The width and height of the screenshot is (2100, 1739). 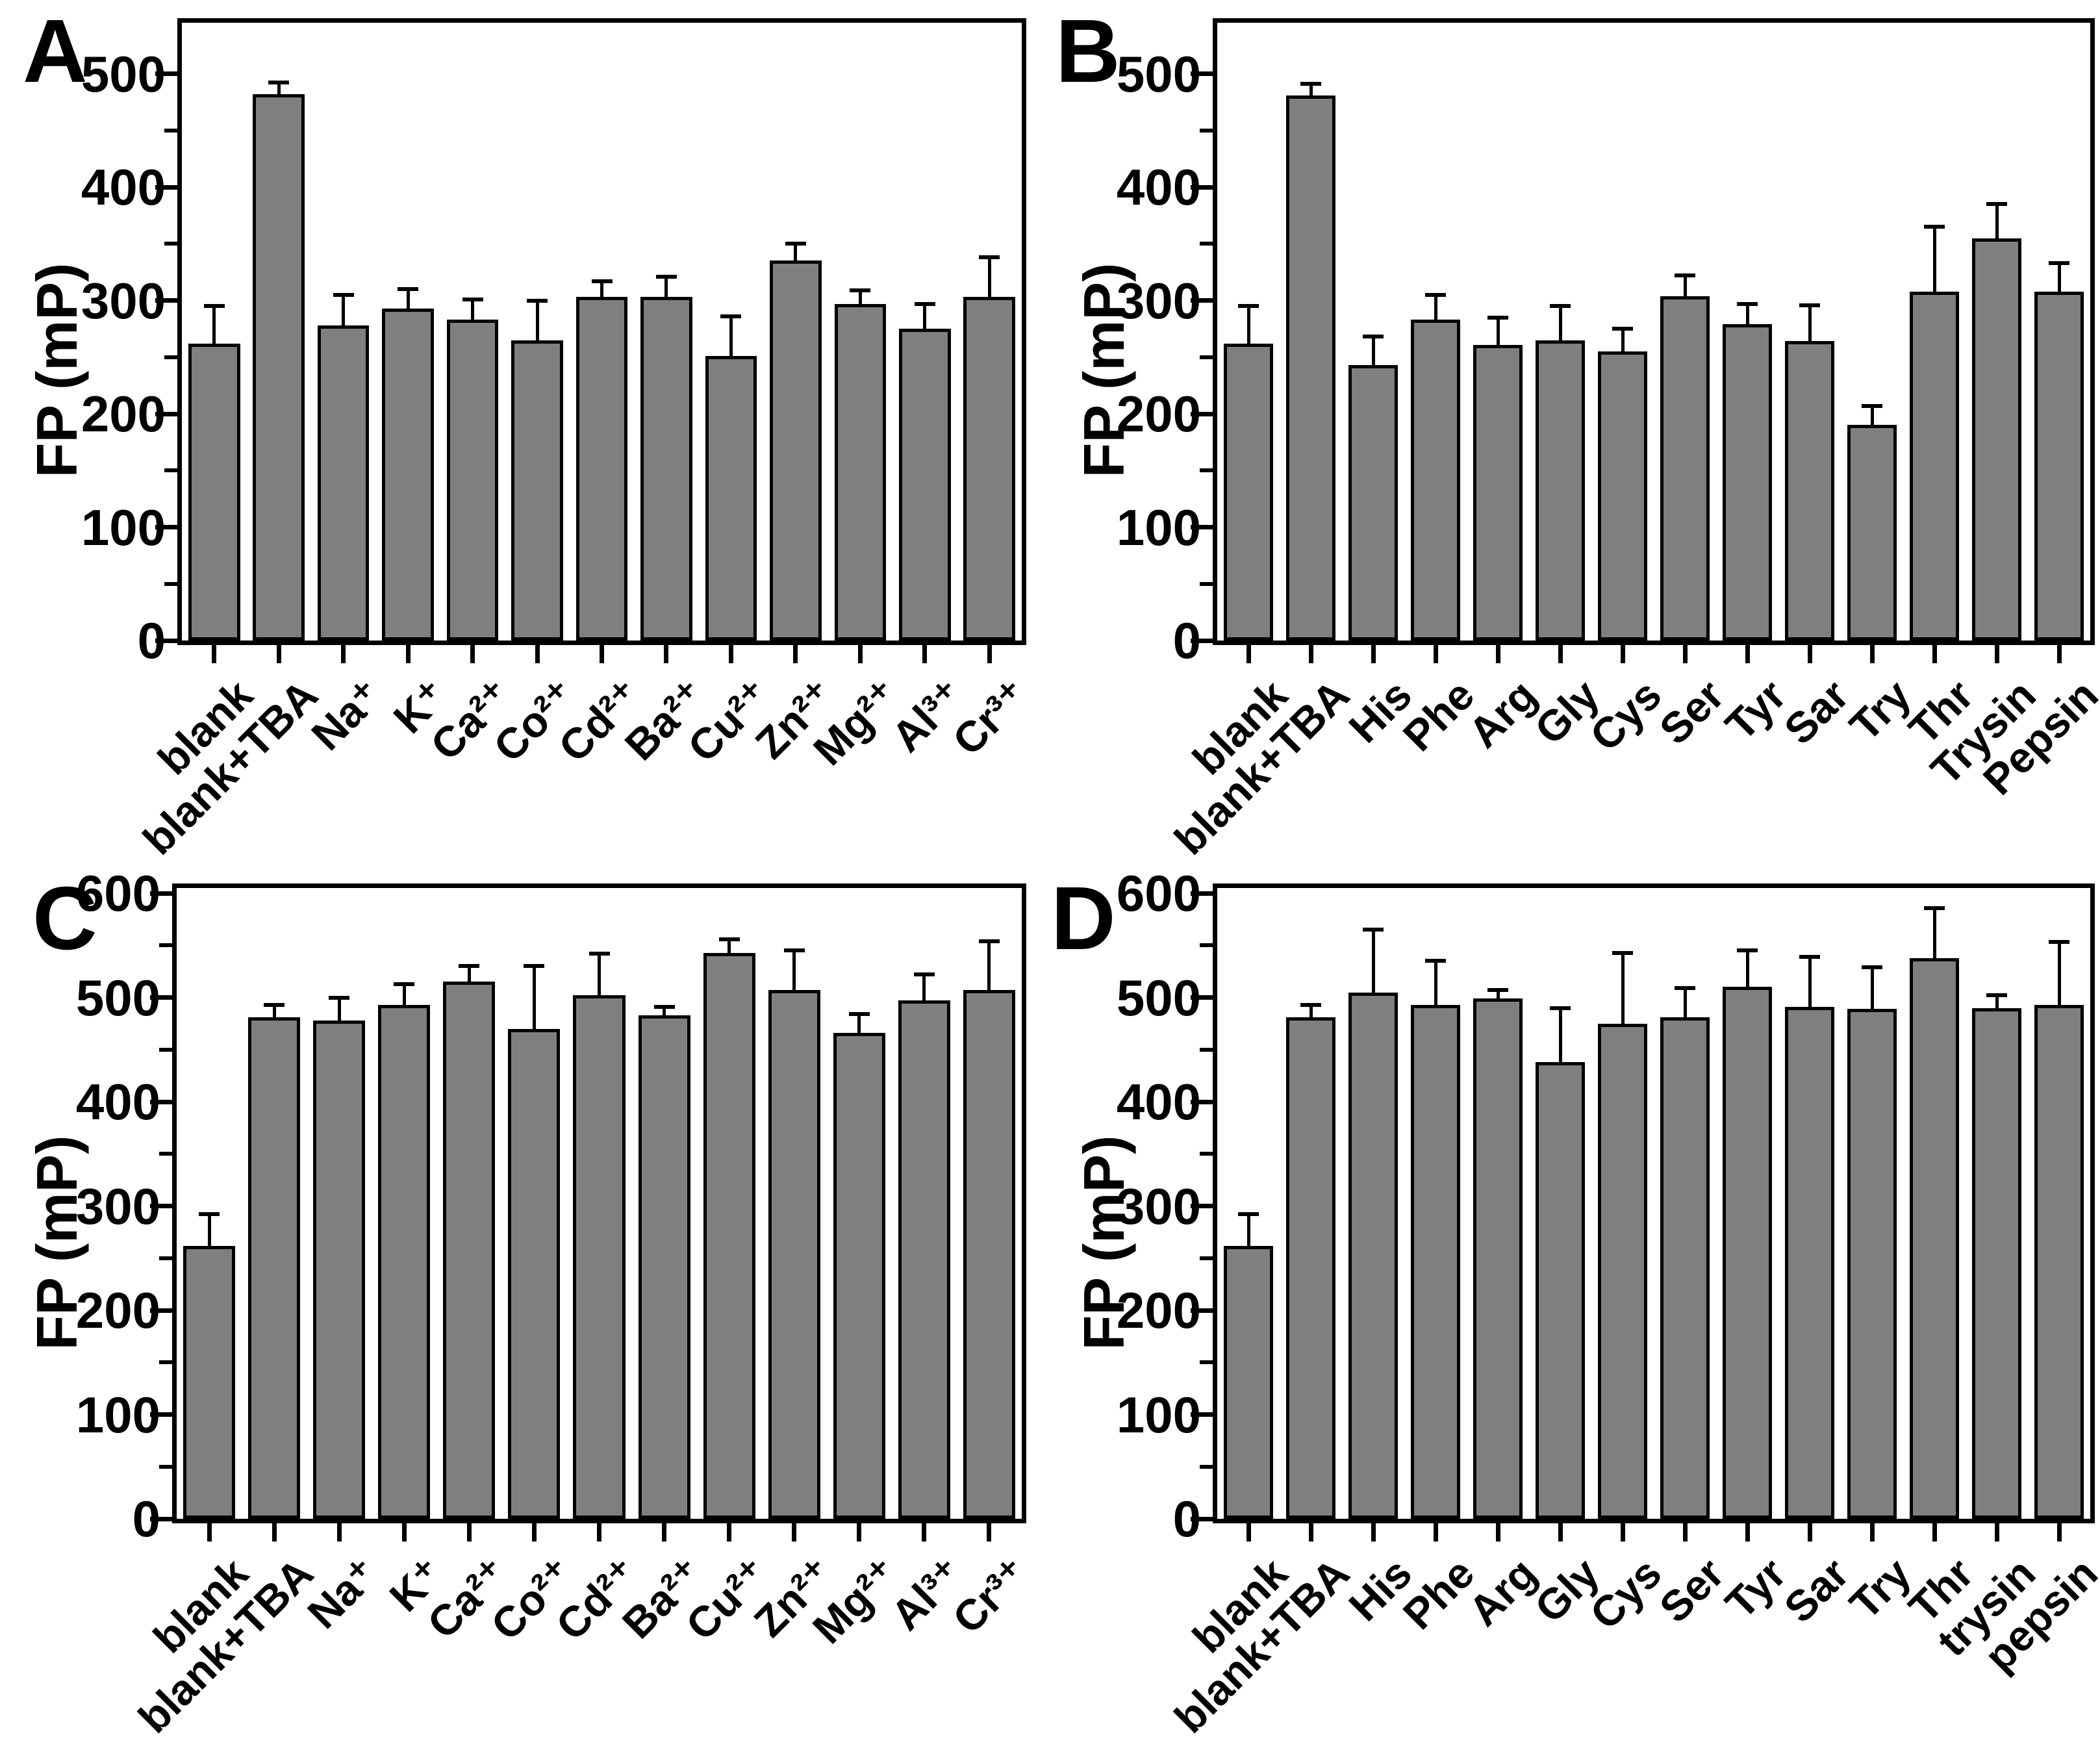 What do you see at coordinates (342, 1593) in the screenshot?
I see `x-category-label: Na⁺` at bounding box center [342, 1593].